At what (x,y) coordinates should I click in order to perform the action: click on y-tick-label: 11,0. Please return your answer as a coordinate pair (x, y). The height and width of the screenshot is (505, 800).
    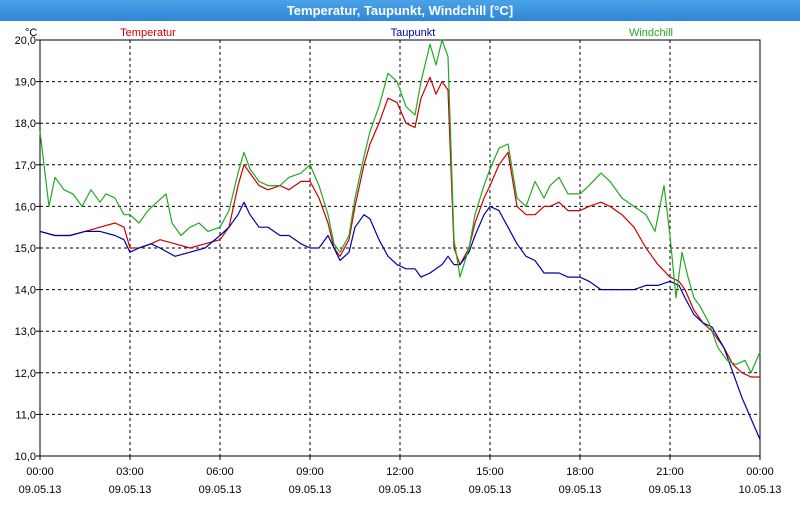
    Looking at the image, I should click on (25, 415).